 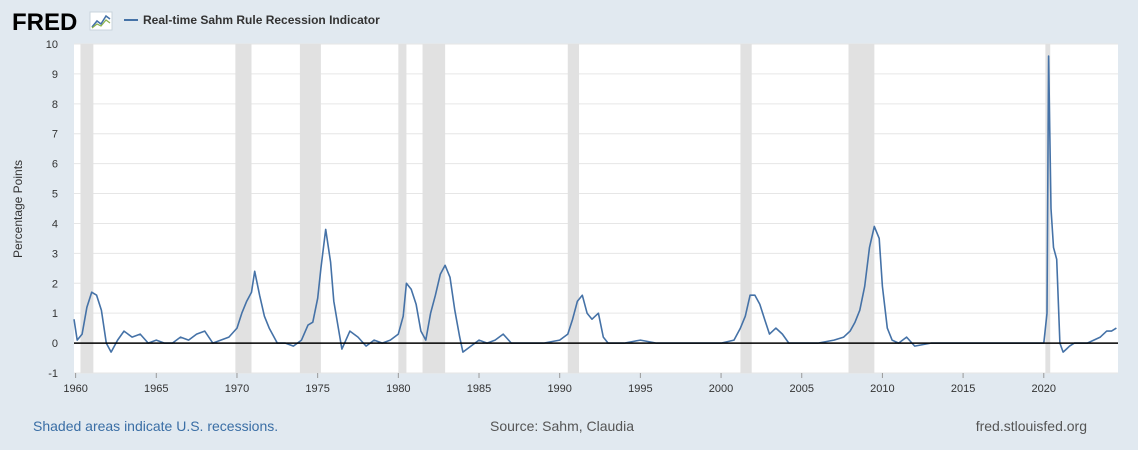 I want to click on x-tick-label: 1980, so click(x=398, y=389).